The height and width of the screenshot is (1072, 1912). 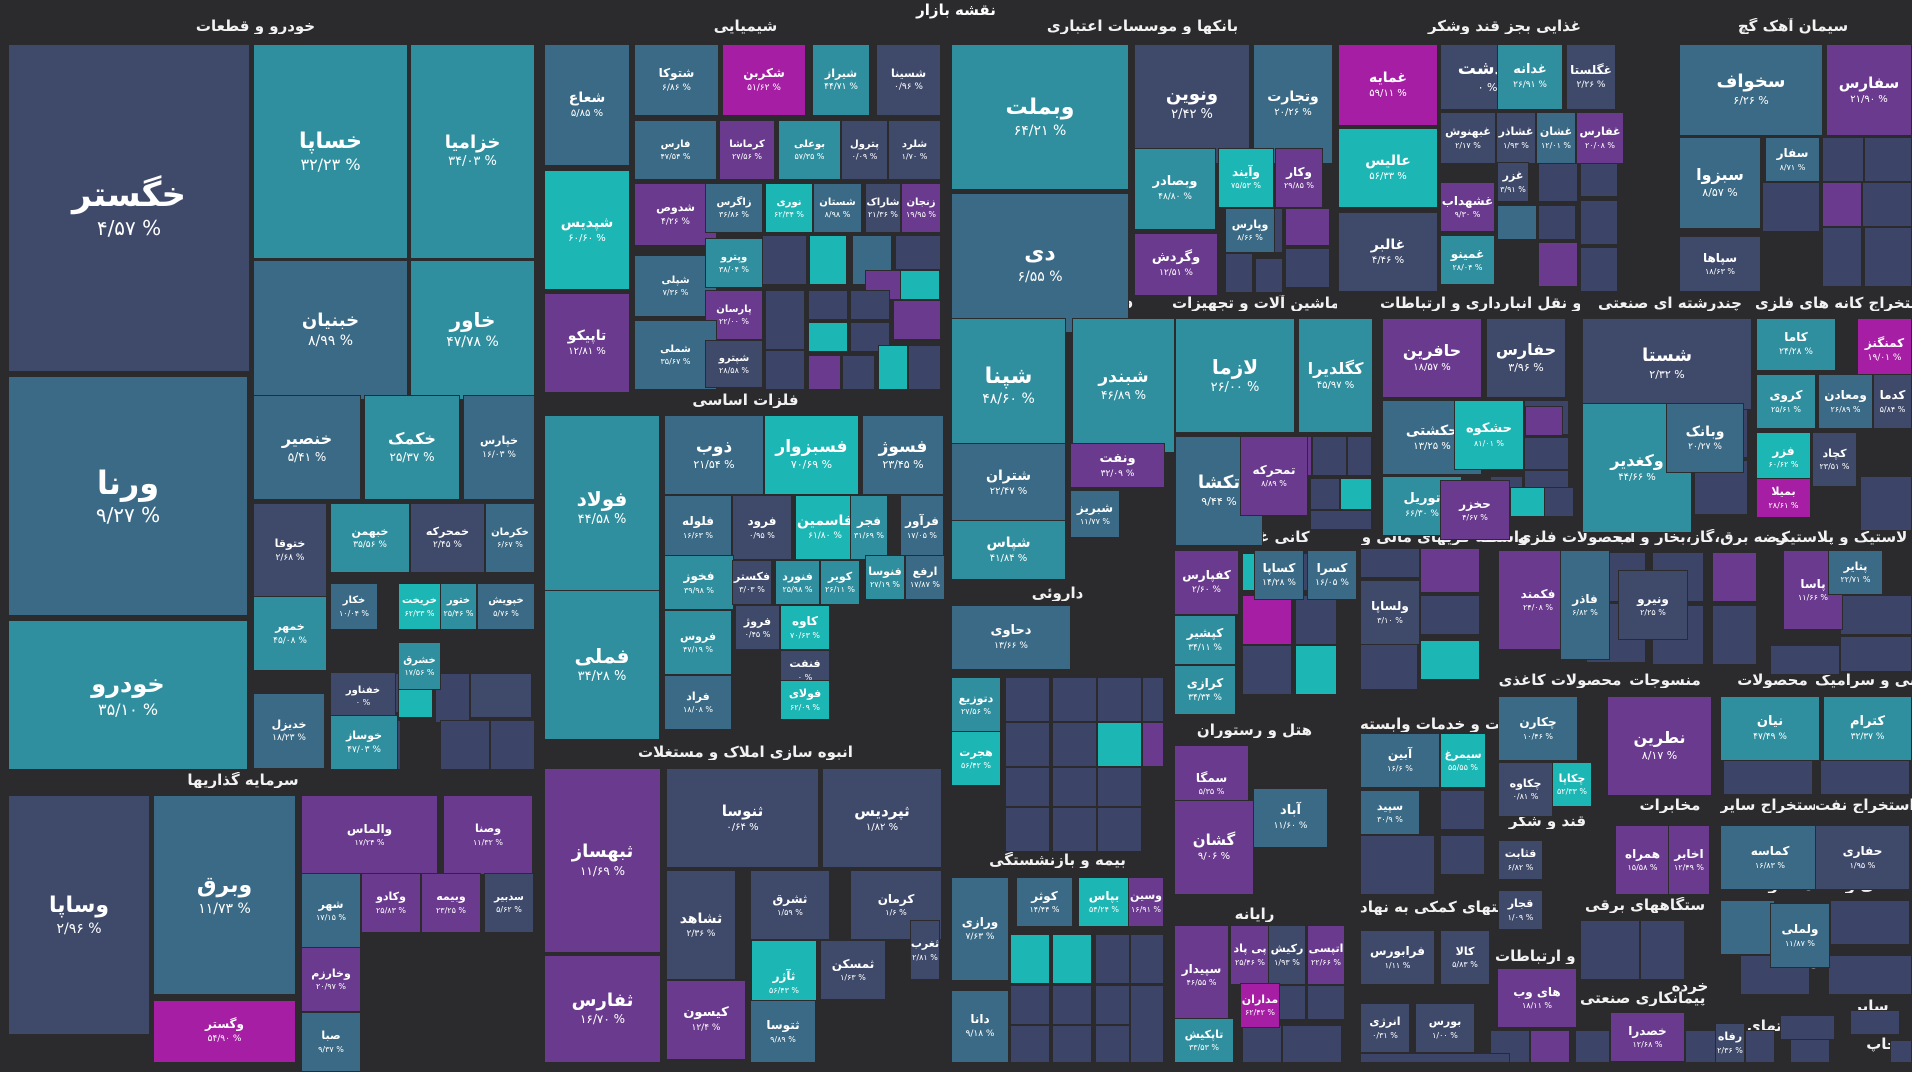 What do you see at coordinates (882, 818) in the screenshot?
I see `stock-cell: ثپردیس ۱/۸۲ %` at bounding box center [882, 818].